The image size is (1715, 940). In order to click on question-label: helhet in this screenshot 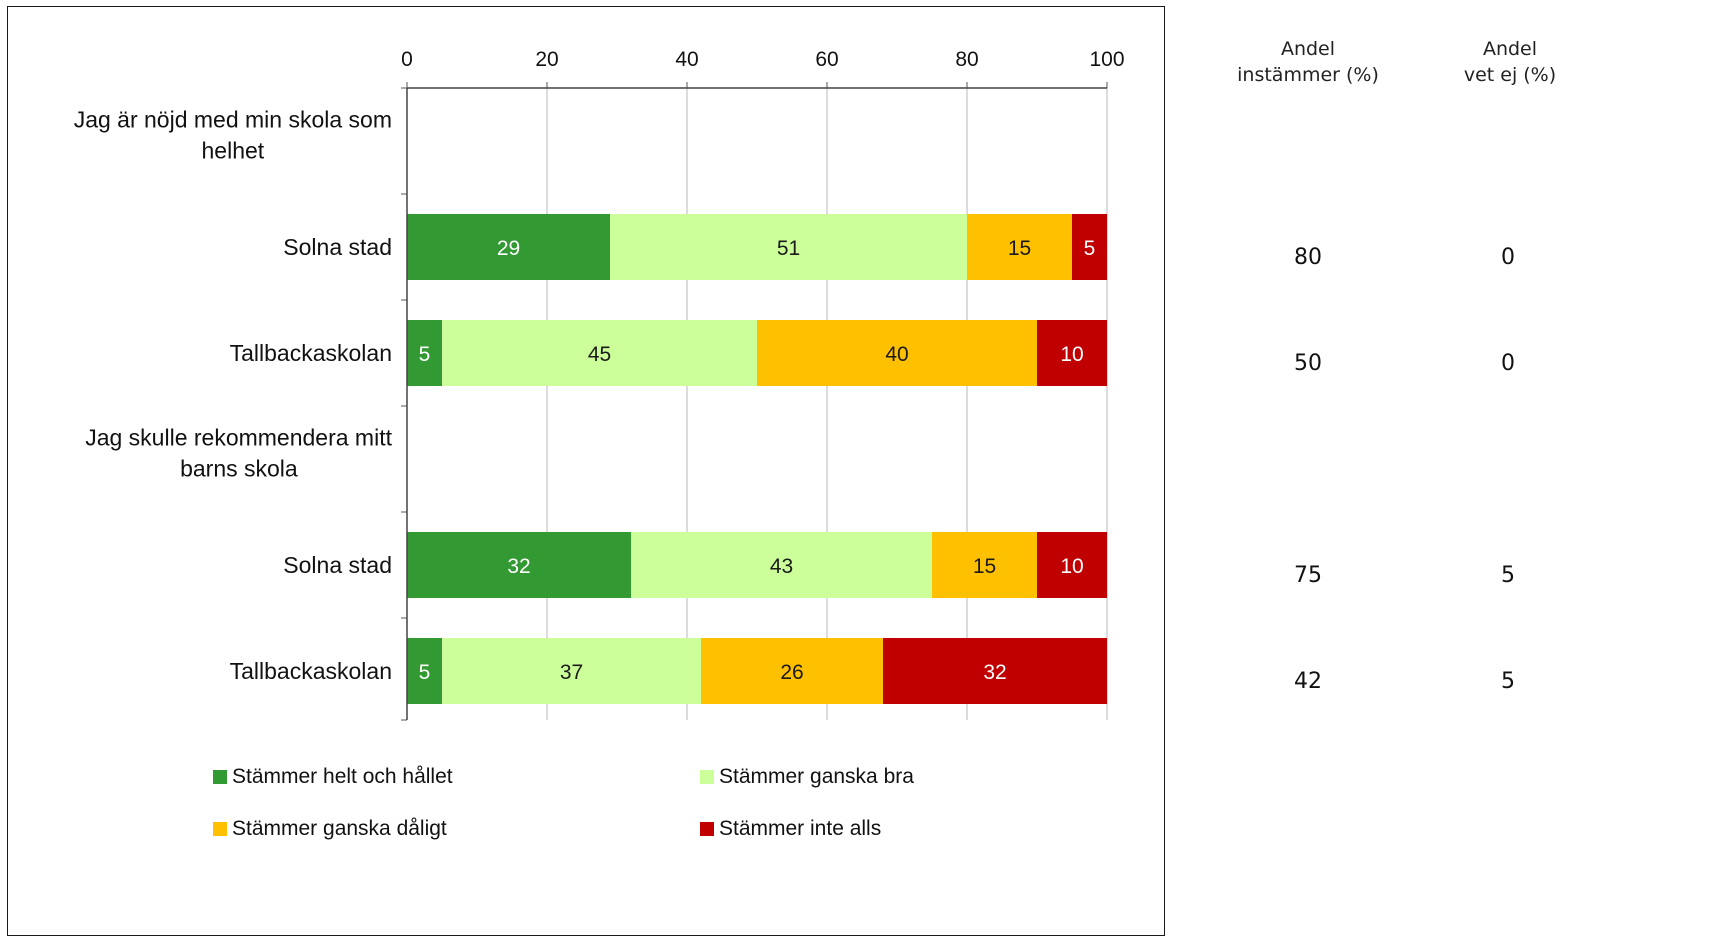, I will do `click(233, 151)`.